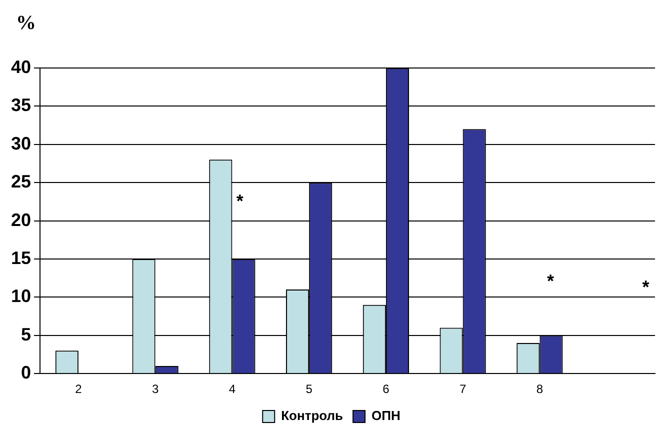  I want to click on y-tick-label: 5, so click(26, 334).